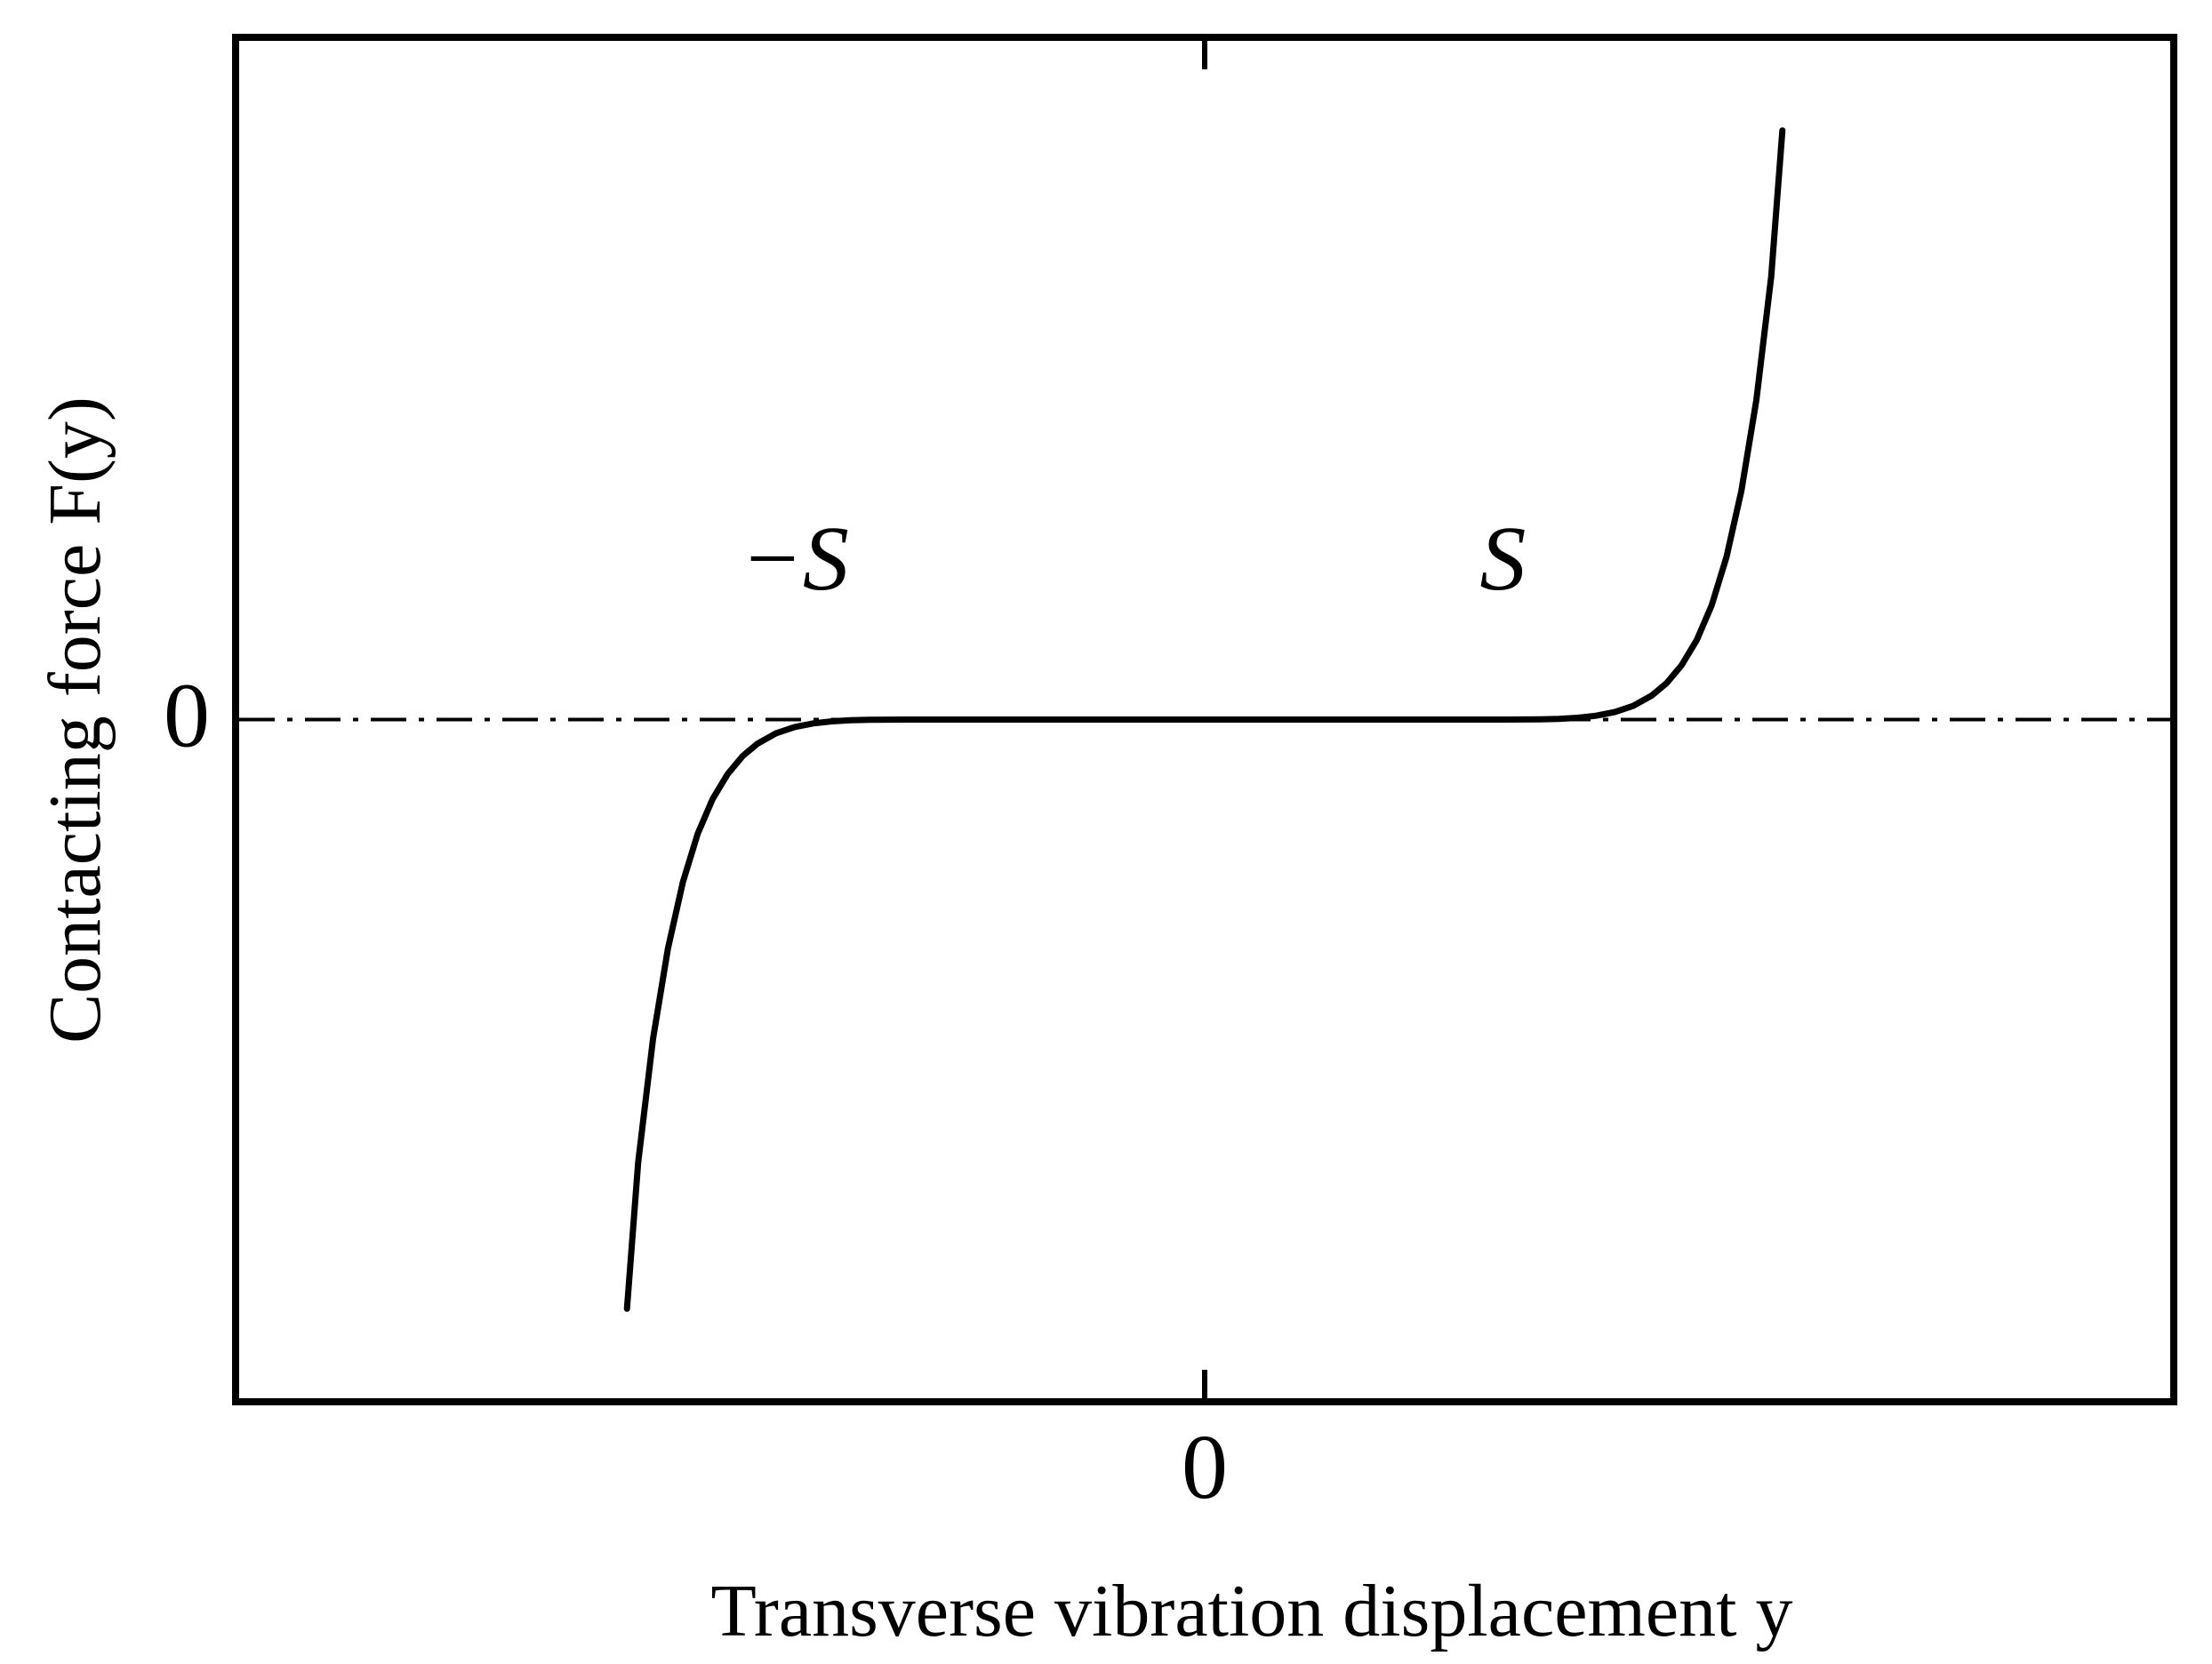 The width and height of the screenshot is (2212, 1664). What do you see at coordinates (1205, 1467) in the screenshot?
I see `x-tick-label-zero: 0` at bounding box center [1205, 1467].